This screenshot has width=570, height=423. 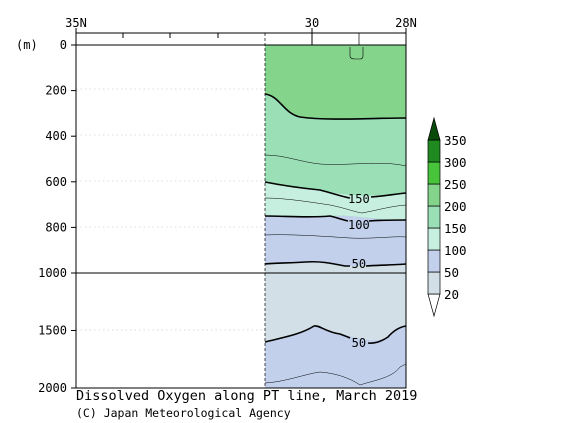 What do you see at coordinates (27, 45) in the screenshot?
I see `depth-unit-label: (m)` at bounding box center [27, 45].